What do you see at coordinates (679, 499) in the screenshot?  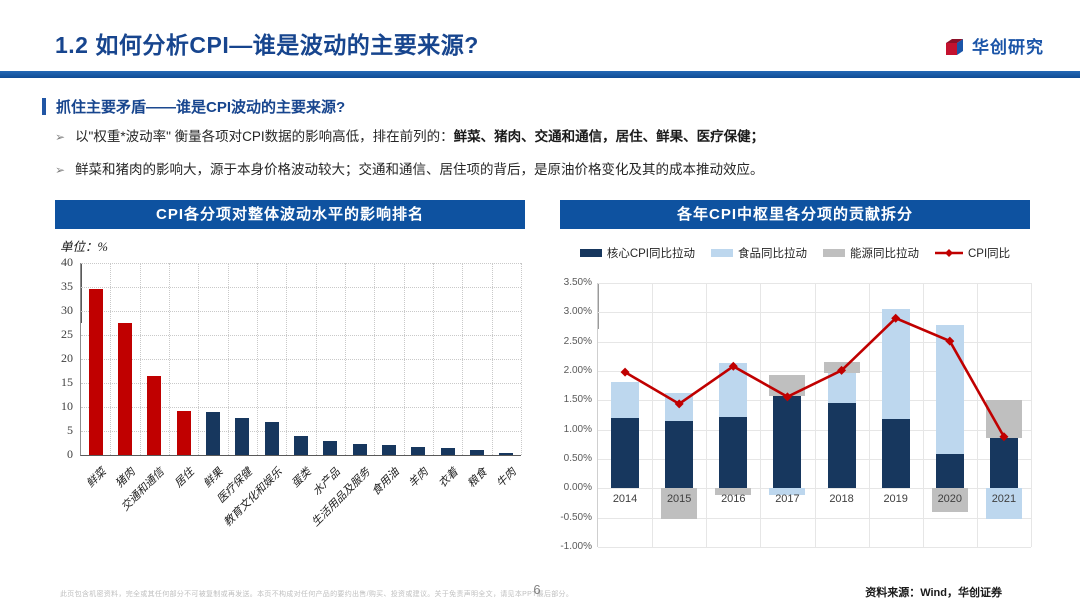 I see `x-category-label: 2015` at bounding box center [679, 499].